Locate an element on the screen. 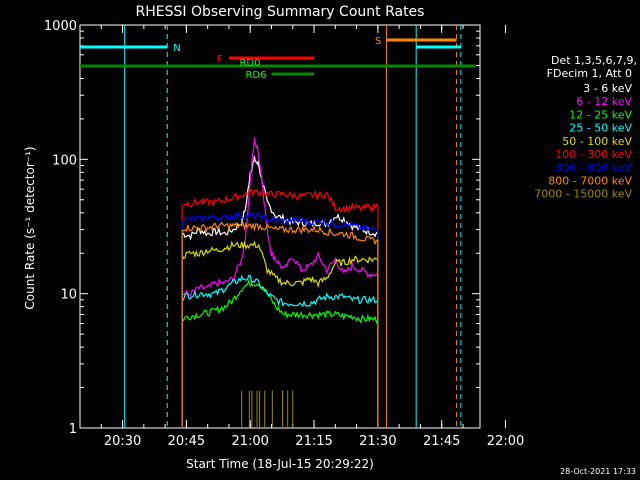  flag-label: RD0 is located at coordinates (249, 63).